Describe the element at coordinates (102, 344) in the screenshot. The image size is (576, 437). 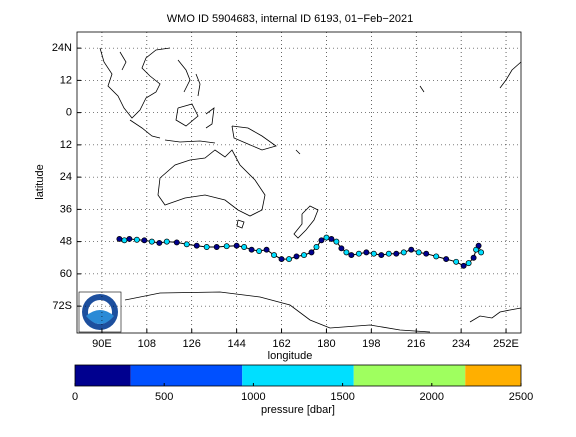
I see `x-tick-label: 90E` at that location.